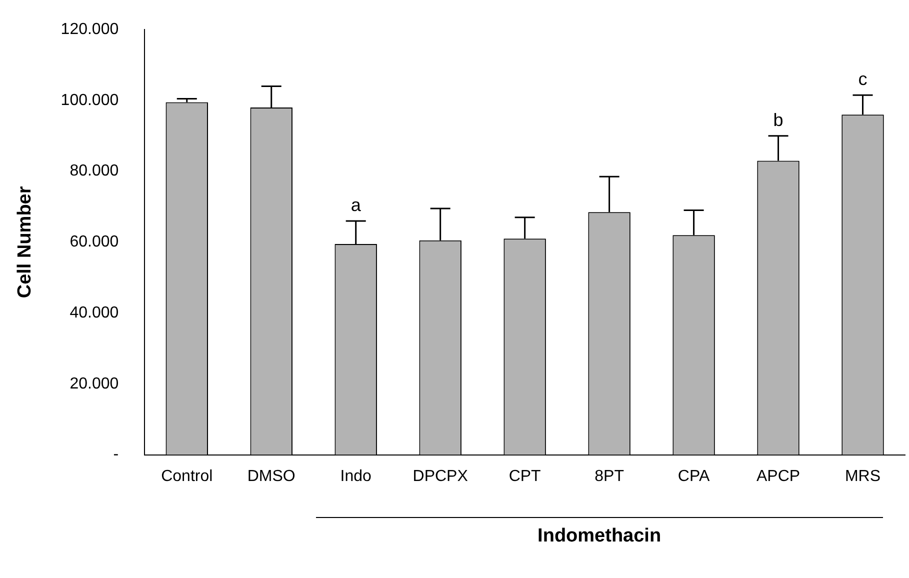 The height and width of the screenshot is (578, 909). What do you see at coordinates (89, 100) in the screenshot?
I see `y-tick-label: 100.000` at bounding box center [89, 100].